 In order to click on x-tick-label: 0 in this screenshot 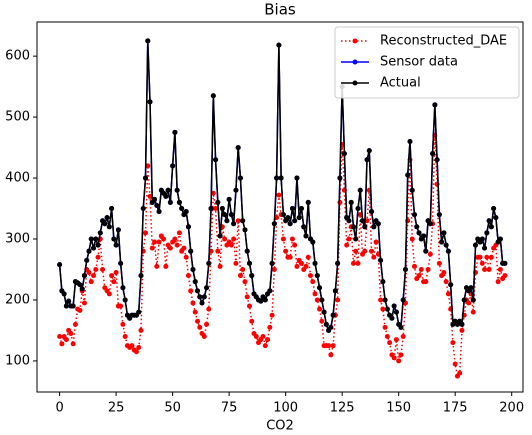, I will do `click(59, 408)`.